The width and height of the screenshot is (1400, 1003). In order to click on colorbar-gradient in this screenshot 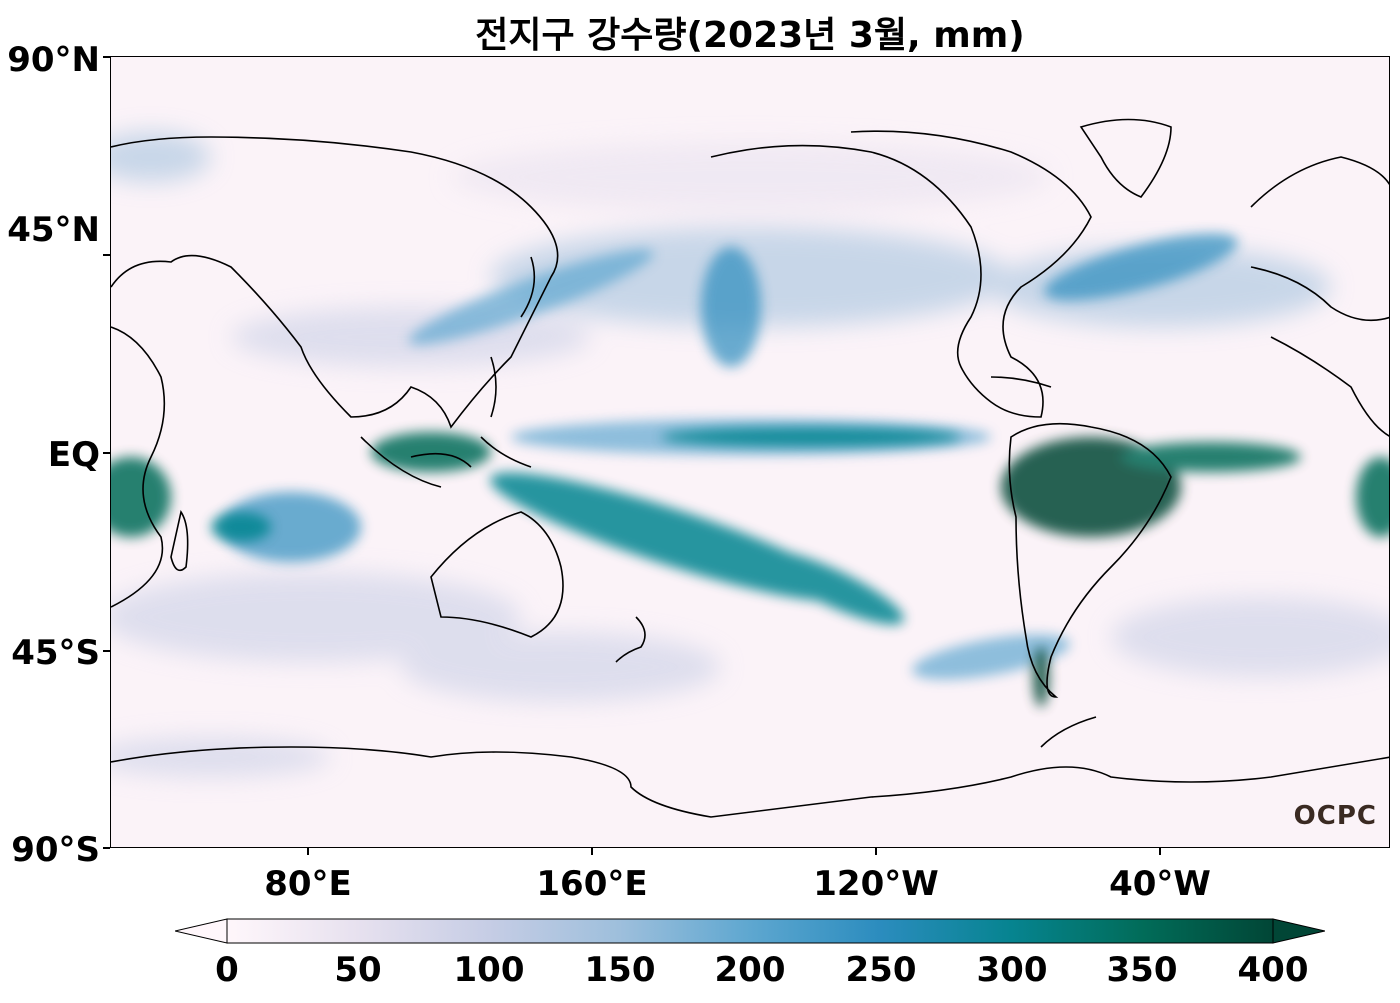, I will do `click(750, 931)`.